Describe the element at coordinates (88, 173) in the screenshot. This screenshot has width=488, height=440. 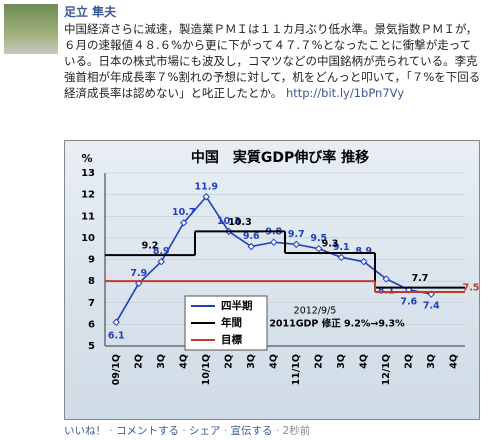
I see `y-tick-label: 13` at that location.